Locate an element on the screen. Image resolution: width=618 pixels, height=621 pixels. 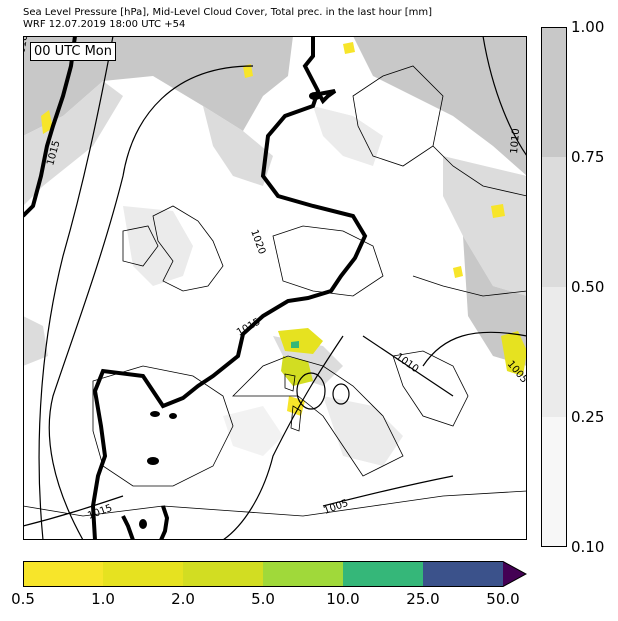
cloud-legend-tick: 0.10 is located at coordinates (588, 547).